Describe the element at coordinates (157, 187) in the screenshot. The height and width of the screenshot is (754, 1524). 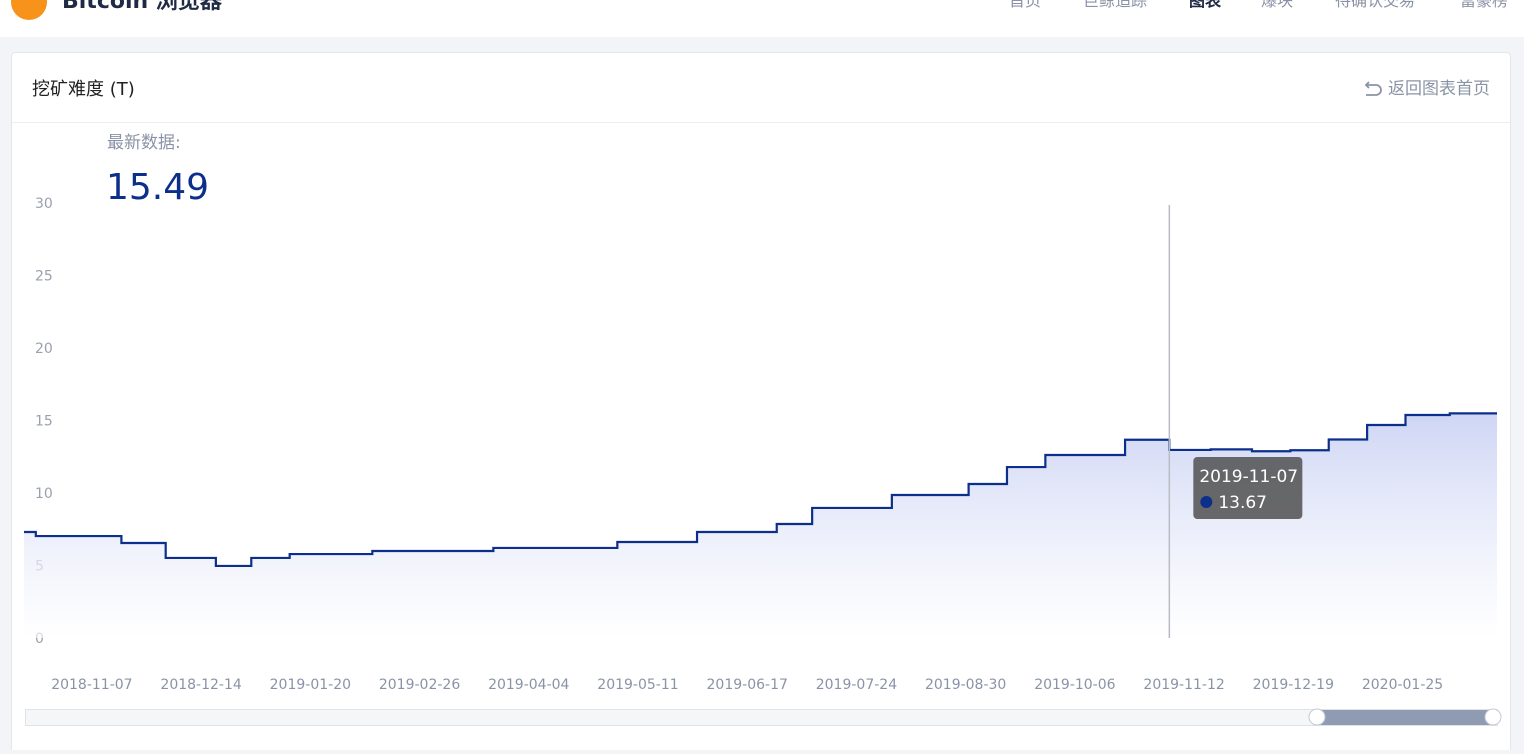
I see `latest-value: 15.49` at that location.